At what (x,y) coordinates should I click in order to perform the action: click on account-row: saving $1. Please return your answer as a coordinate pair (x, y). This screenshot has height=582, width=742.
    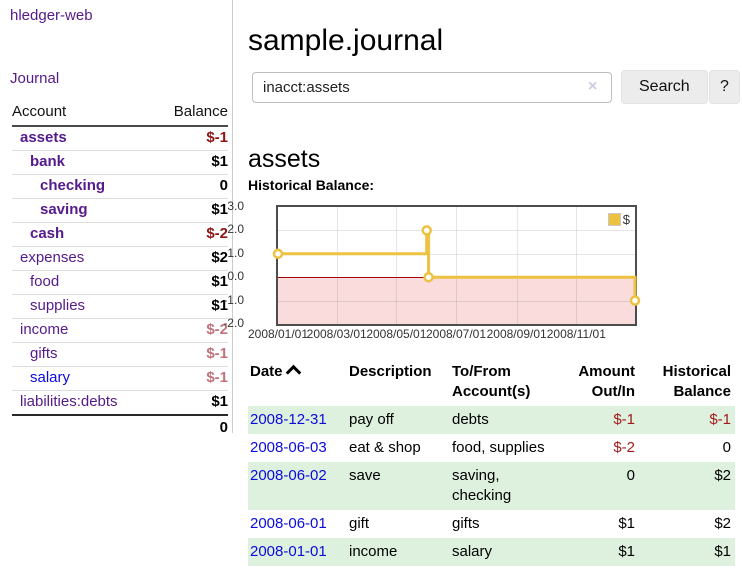
    Looking at the image, I should click on (120, 211).